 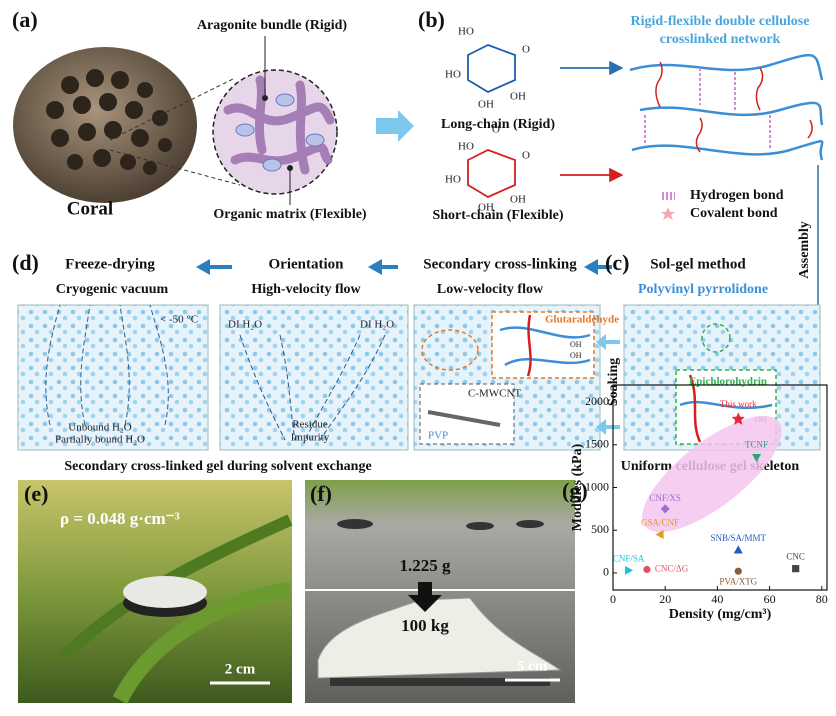 I want to click on flow-lines, so click(x=215, y=372).